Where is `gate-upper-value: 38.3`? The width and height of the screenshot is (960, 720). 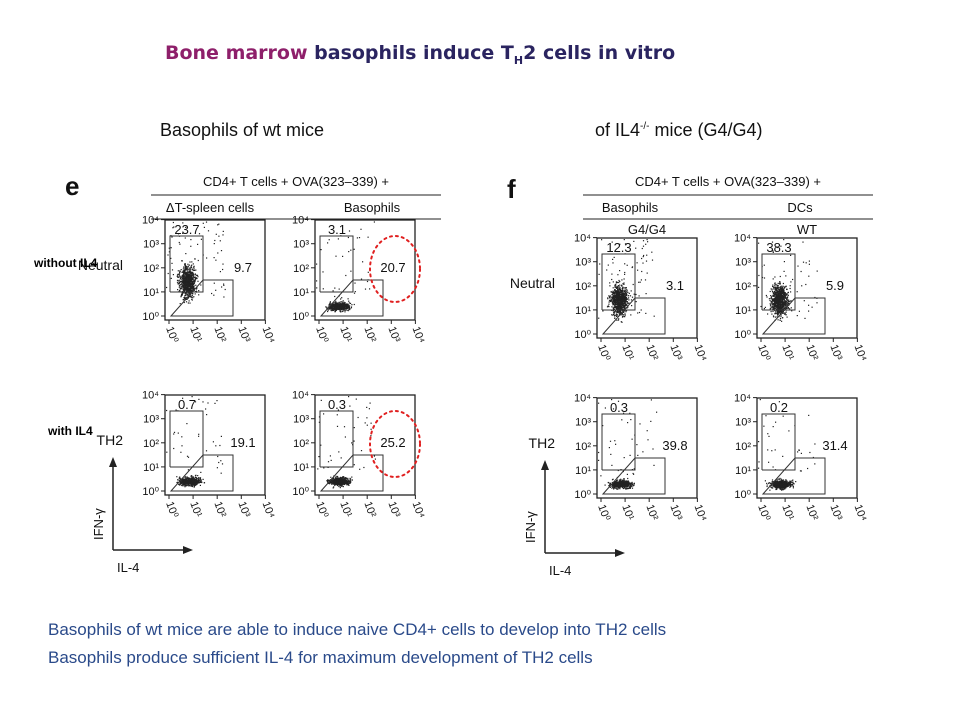
gate-upper-value: 38.3 is located at coordinates (778, 247).